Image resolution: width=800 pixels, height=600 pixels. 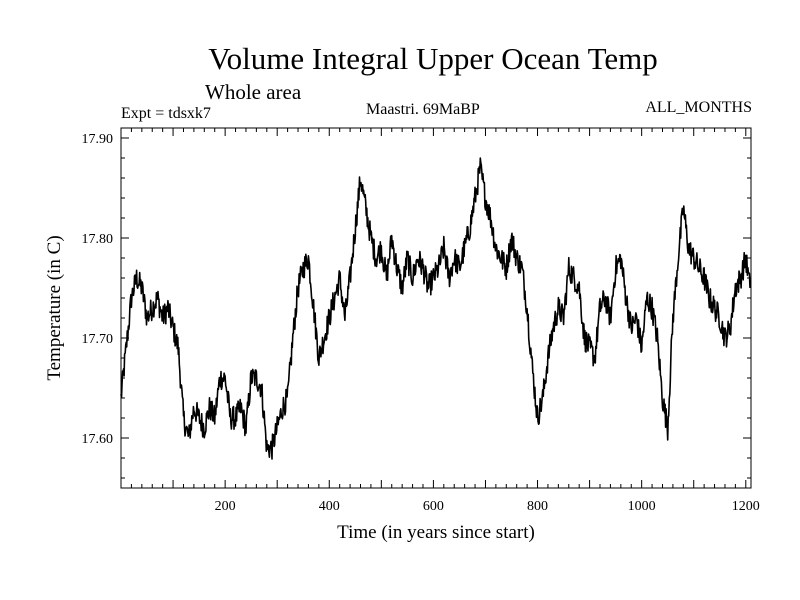 I want to click on months-label: ALL_MONTHS, so click(x=698, y=107).